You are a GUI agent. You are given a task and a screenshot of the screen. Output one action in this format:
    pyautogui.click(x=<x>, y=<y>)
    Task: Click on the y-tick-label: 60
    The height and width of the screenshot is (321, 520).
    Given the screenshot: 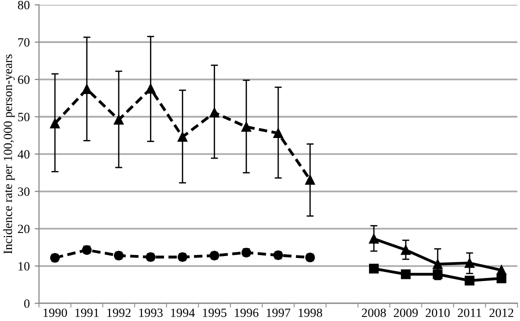 What is the action you would take?
    pyautogui.click(x=24, y=79)
    